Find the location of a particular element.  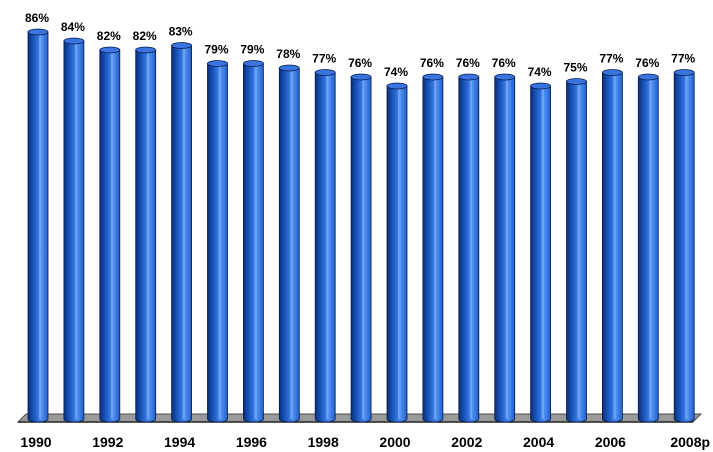

bar-1997 is located at coordinates (289, 243).